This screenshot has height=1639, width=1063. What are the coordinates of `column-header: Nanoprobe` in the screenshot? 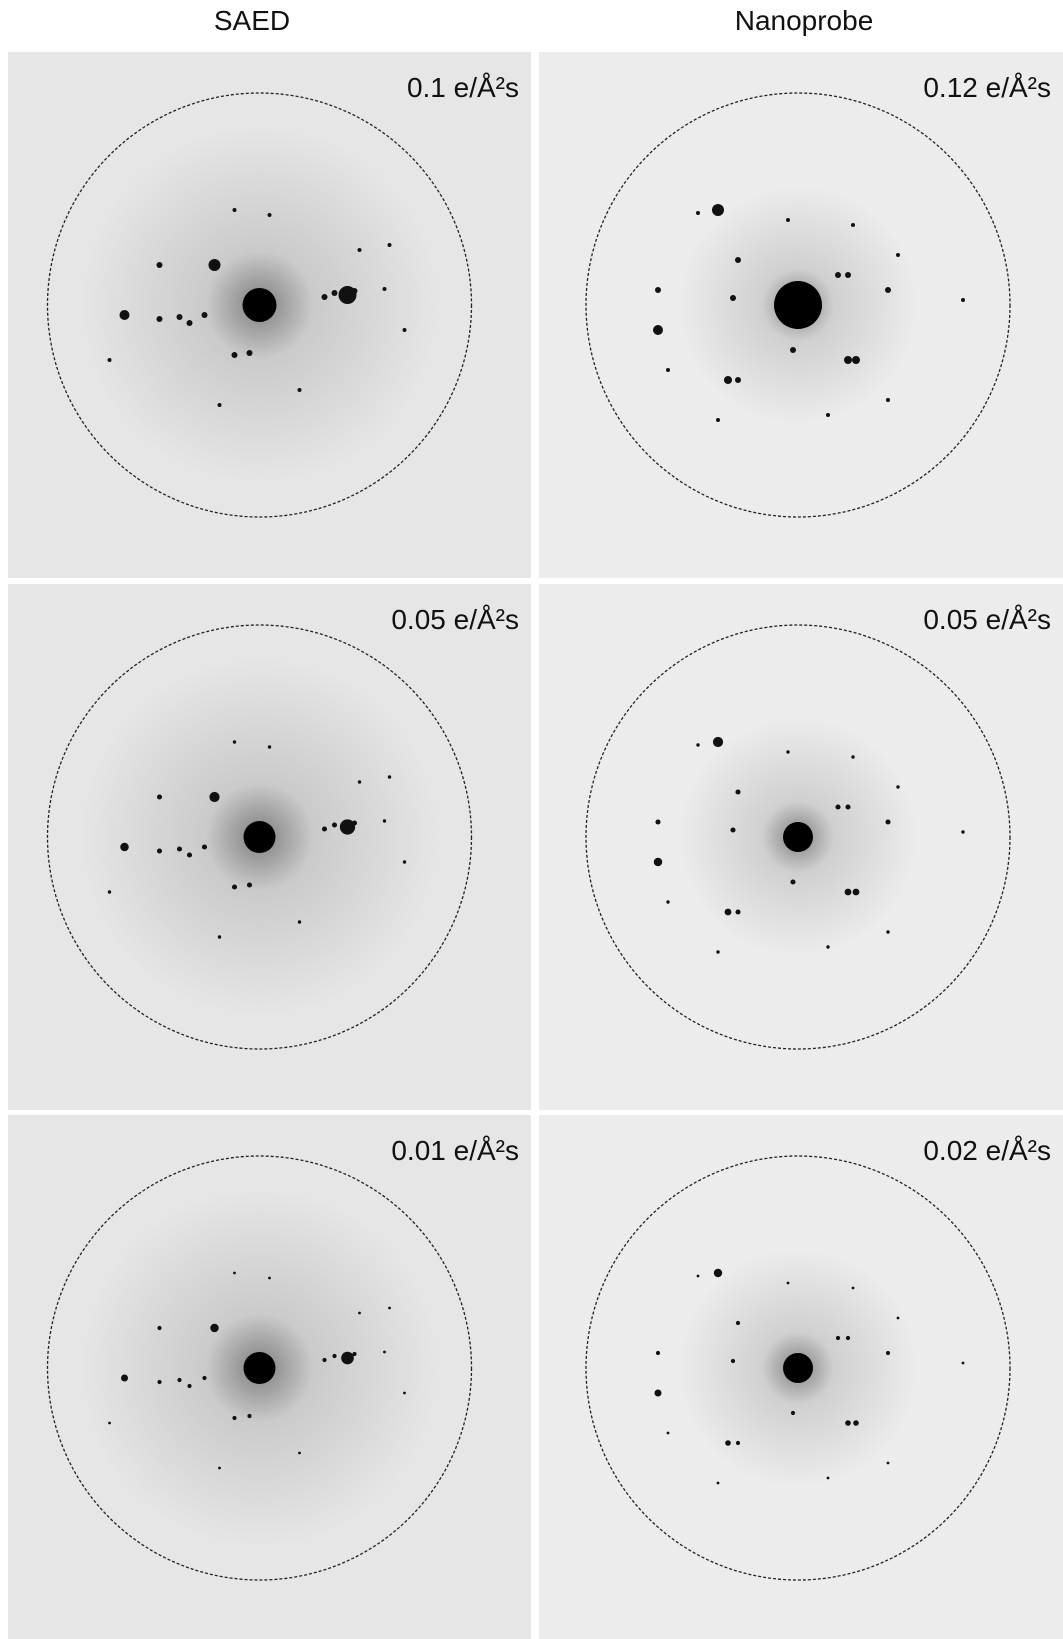 It's located at (804, 20).